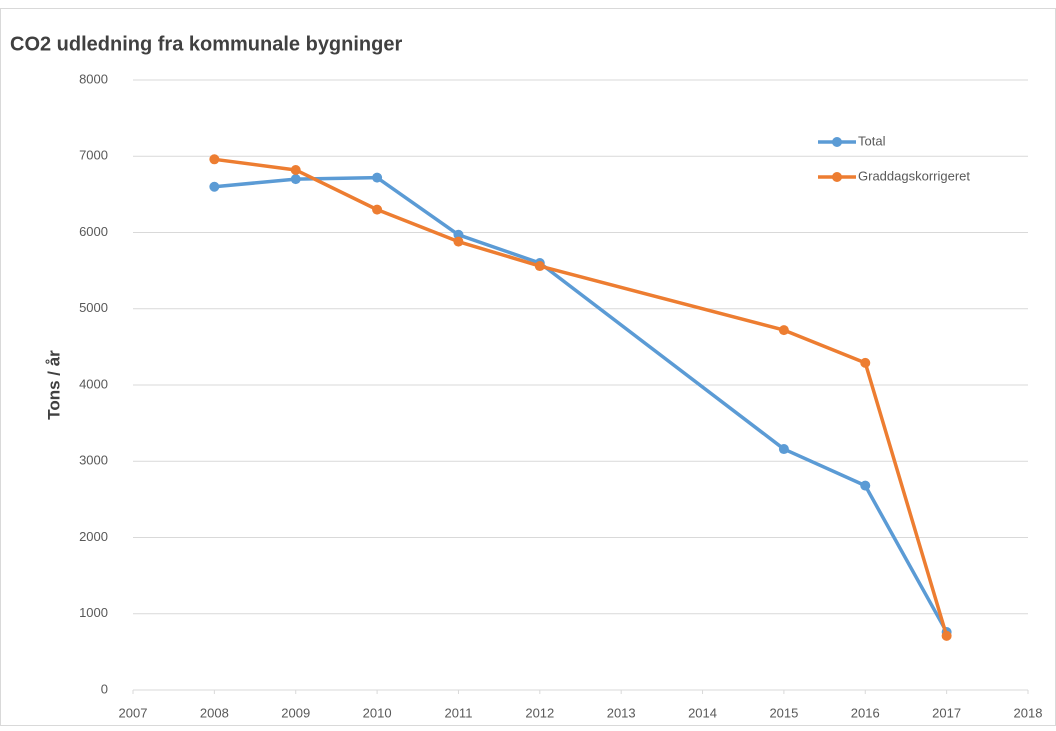 The height and width of the screenshot is (731, 1056). What do you see at coordinates (53, 385) in the screenshot?
I see `y-axis-label: Tons / år` at bounding box center [53, 385].